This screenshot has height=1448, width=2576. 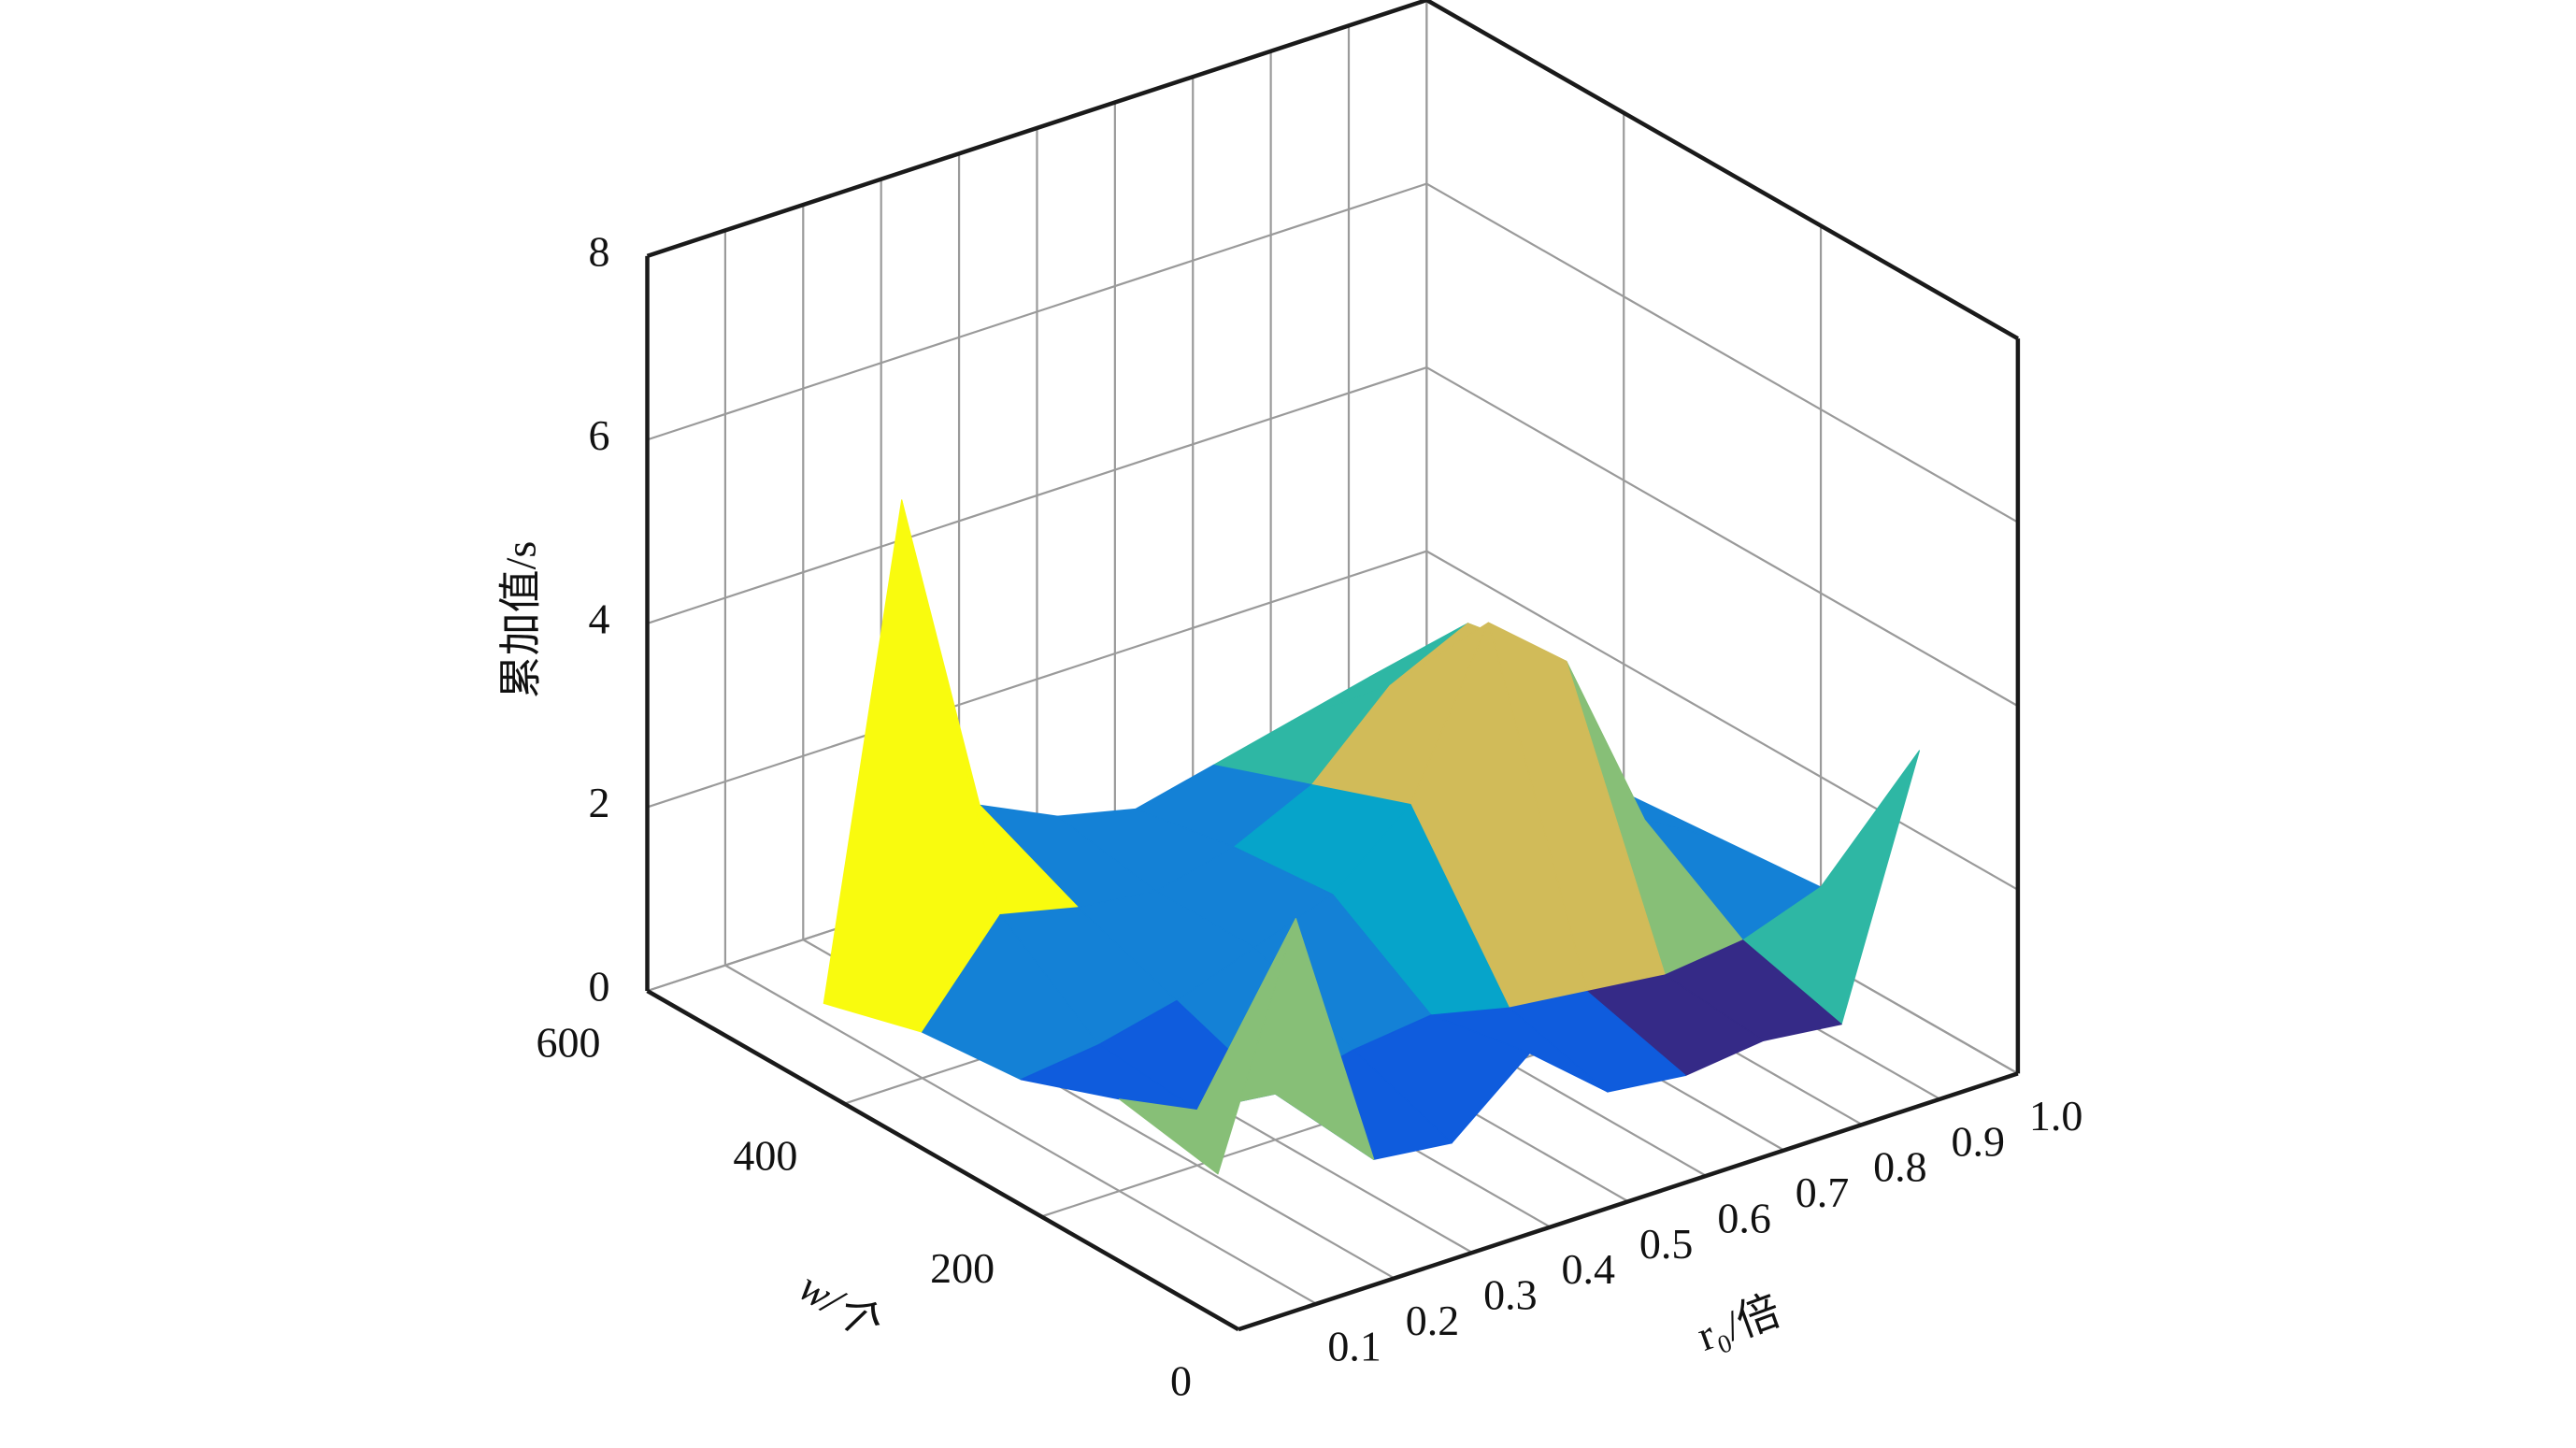 I want to click on surface-face, so click(x=1207, y=1046).